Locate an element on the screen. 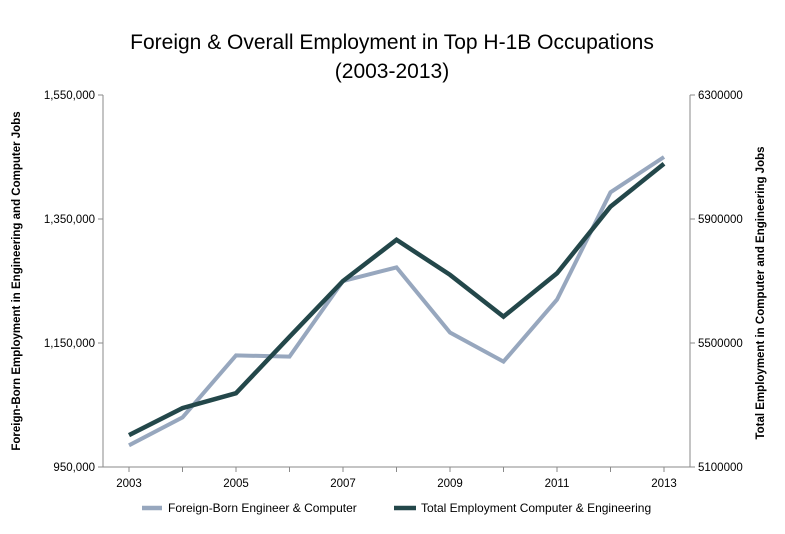  left-tick-label: 950,000 is located at coordinates (74, 468).